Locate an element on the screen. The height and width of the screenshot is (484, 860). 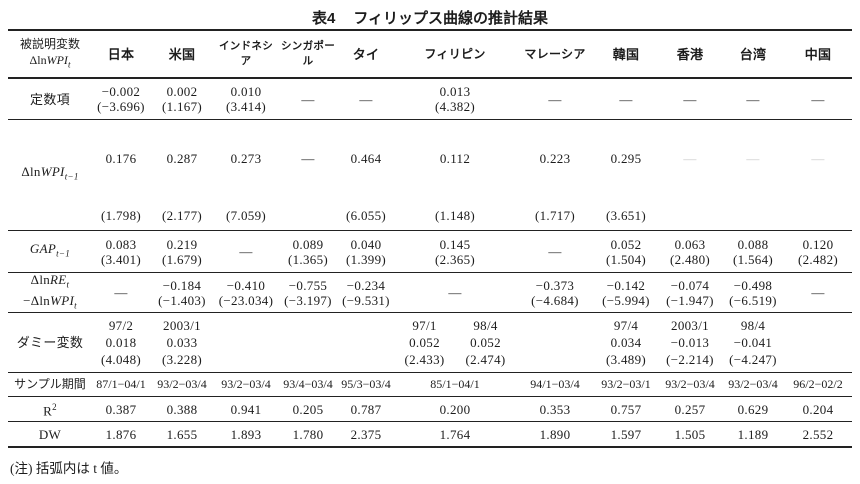
table-cell: −0.184 (−1.403) is located at coordinates (182, 292).